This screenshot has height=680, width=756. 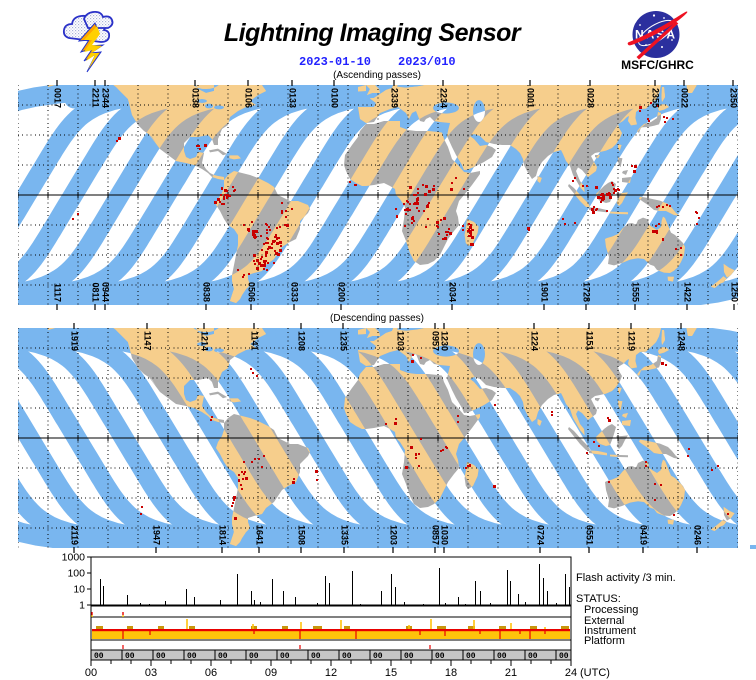 I want to click on svg-text: 1141, so click(x=255, y=341).